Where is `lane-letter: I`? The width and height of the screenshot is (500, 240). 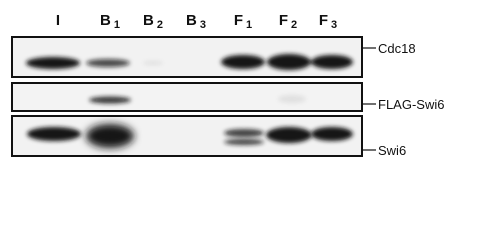
lane-letter: I is located at coordinates (58, 20).